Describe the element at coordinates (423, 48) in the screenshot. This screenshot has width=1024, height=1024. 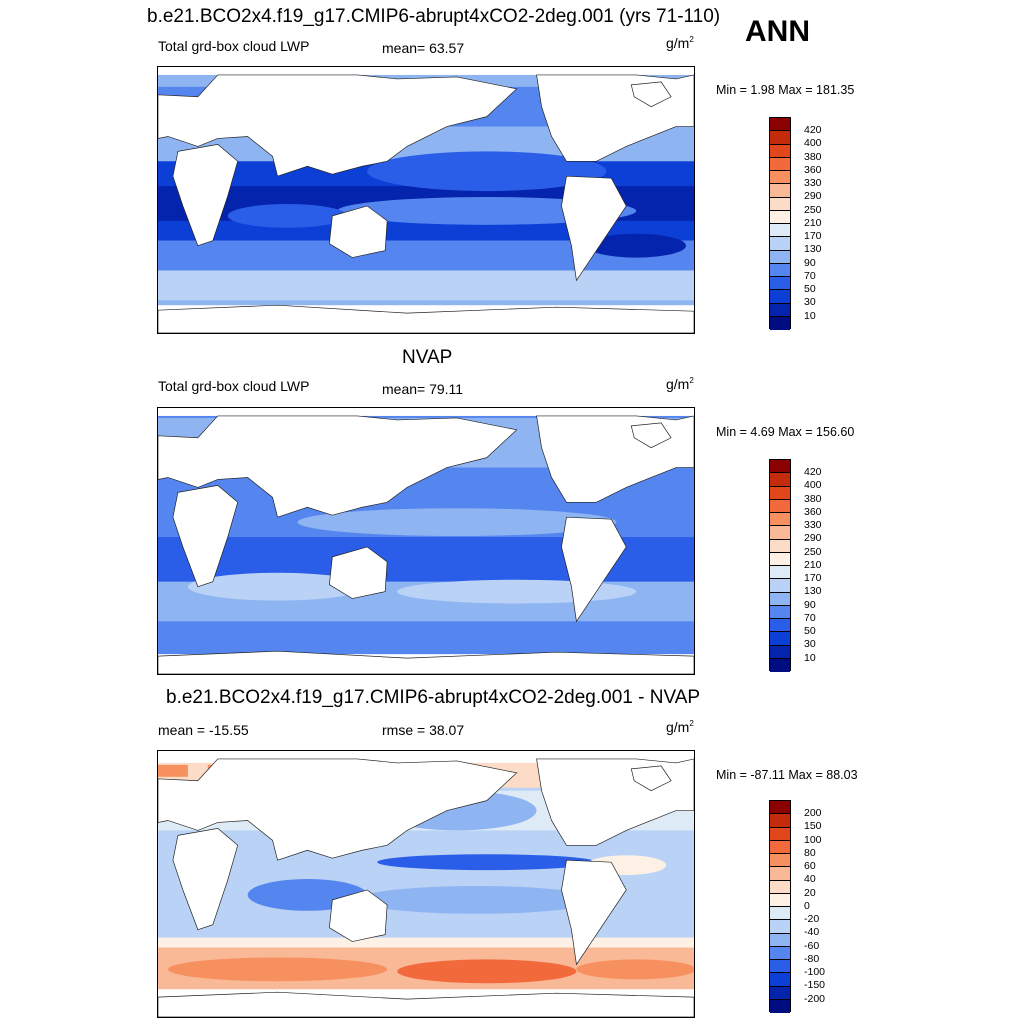
I see `panel-model-mean-label: mean= 63.57` at that location.